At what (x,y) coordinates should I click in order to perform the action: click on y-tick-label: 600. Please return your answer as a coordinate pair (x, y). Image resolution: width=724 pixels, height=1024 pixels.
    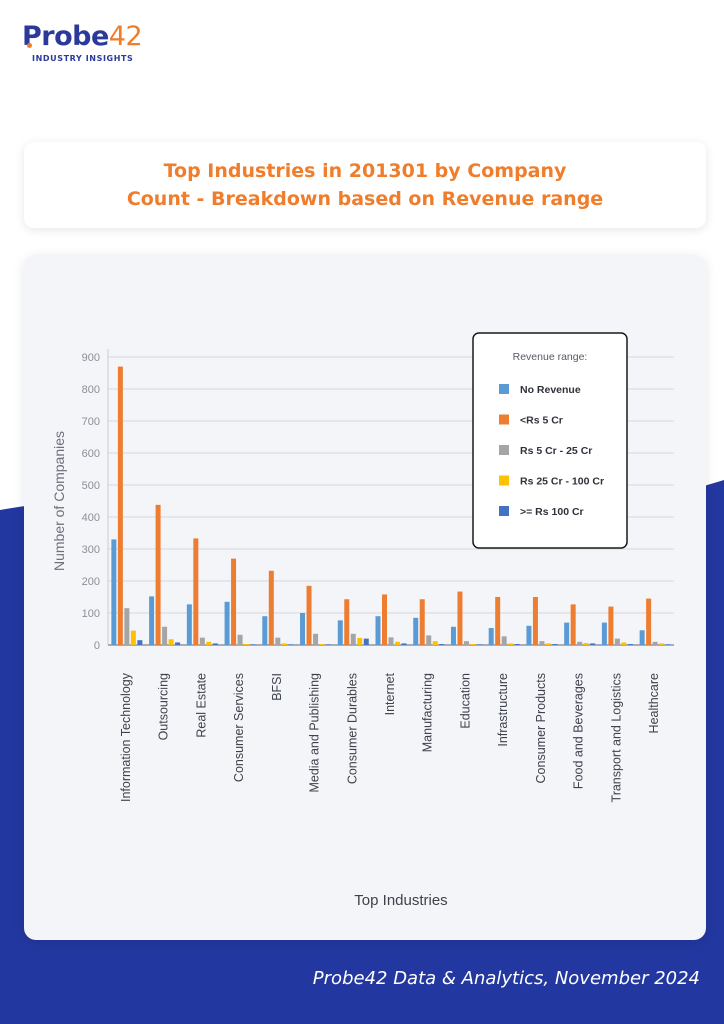
    Looking at the image, I should click on (91, 454).